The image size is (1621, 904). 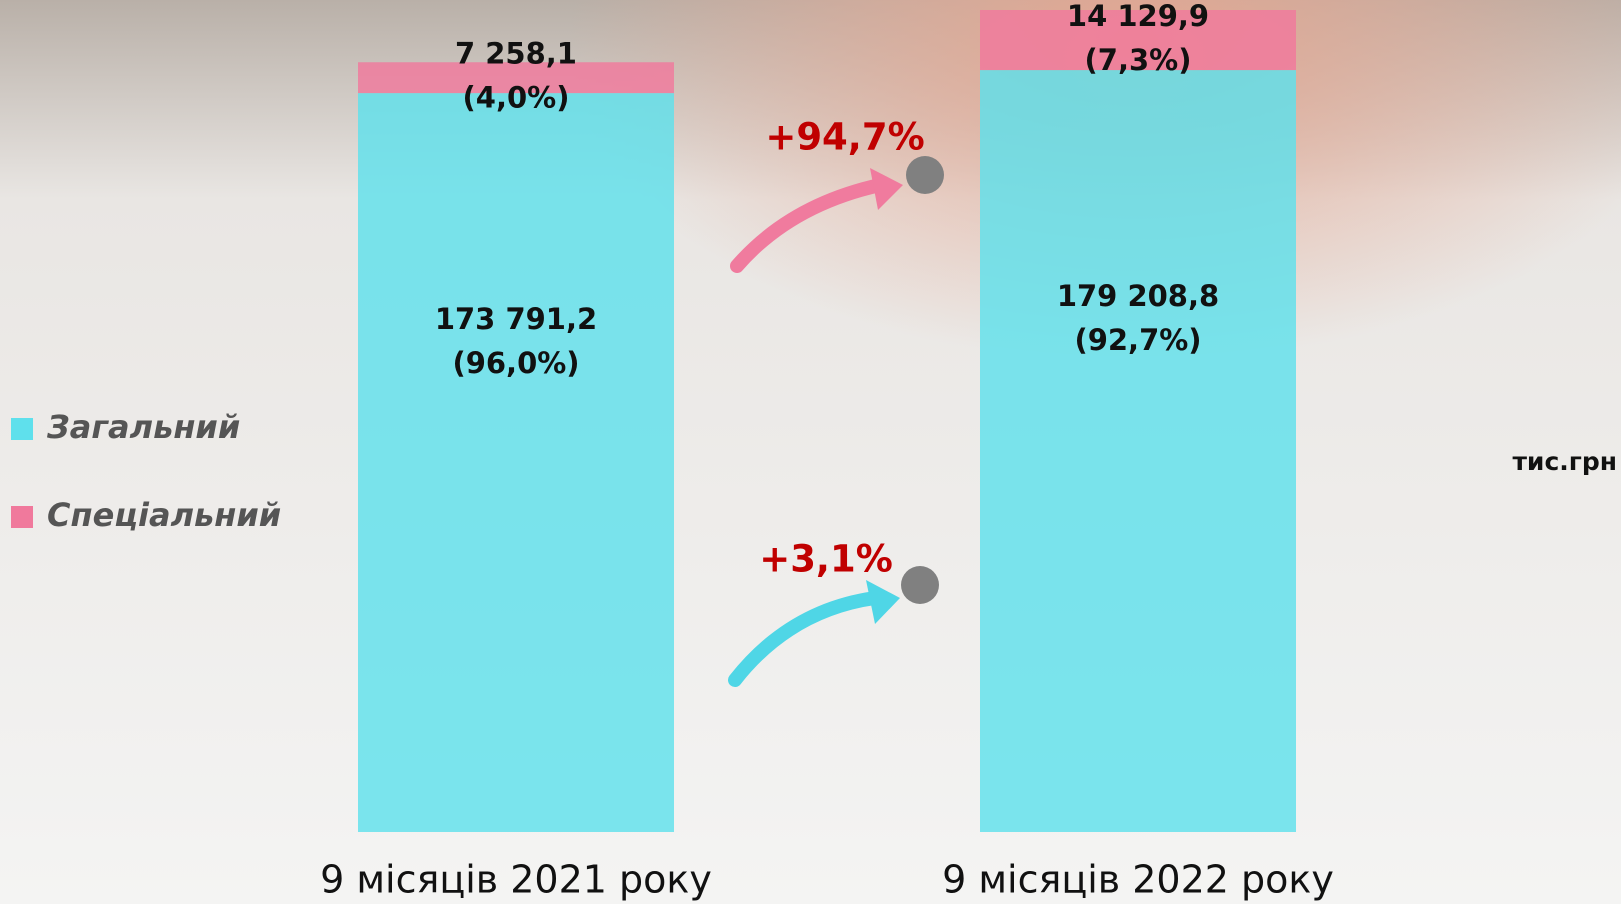 I want to click on share-label: (4,0%), so click(x=516, y=98).